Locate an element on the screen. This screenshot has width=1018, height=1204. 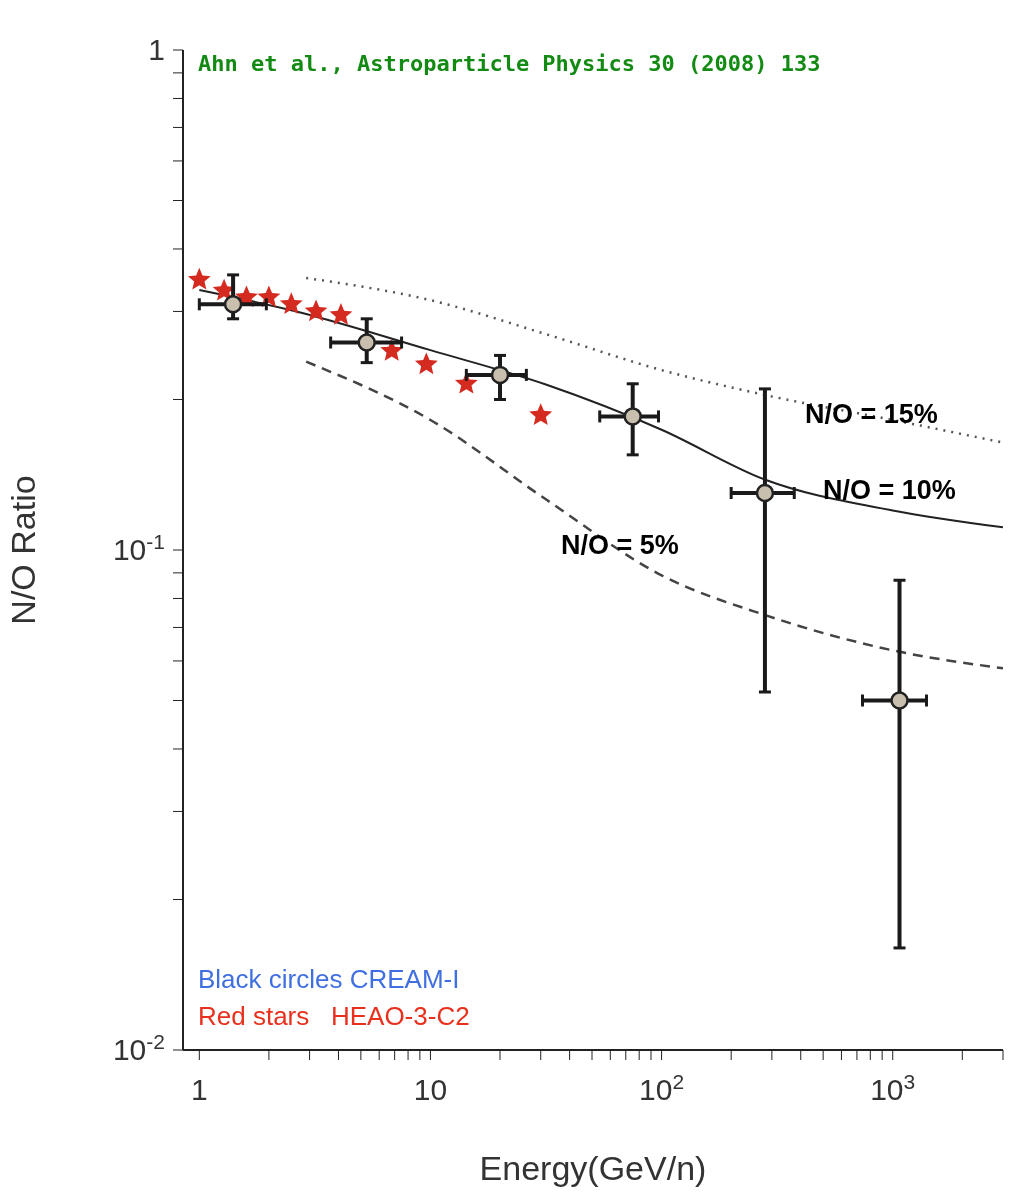
x-tick-label: 1 is located at coordinates (199, 1089).